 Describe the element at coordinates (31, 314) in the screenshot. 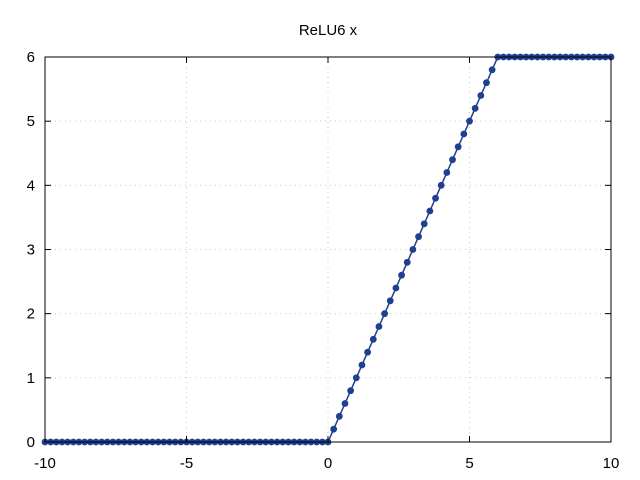

I see `y-tick-label: 2` at that location.